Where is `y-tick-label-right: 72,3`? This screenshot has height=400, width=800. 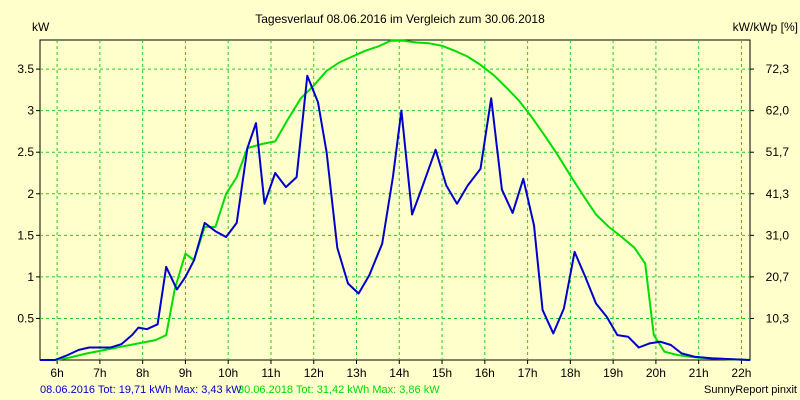 y-tick-label-right: 72,3 is located at coordinates (778, 69).